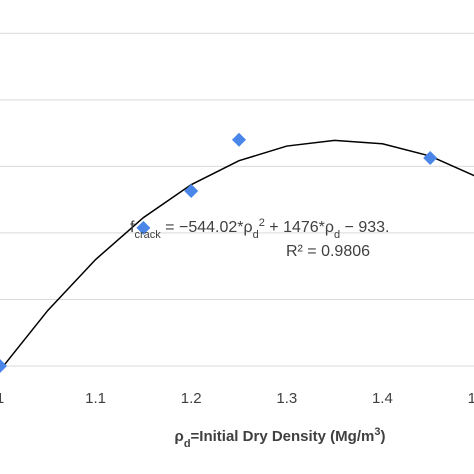 Image resolution: width=474 pixels, height=474 pixels. Describe the element at coordinates (207, 227) in the screenshot. I see `text-part: = −544.02*ρ` at that location.